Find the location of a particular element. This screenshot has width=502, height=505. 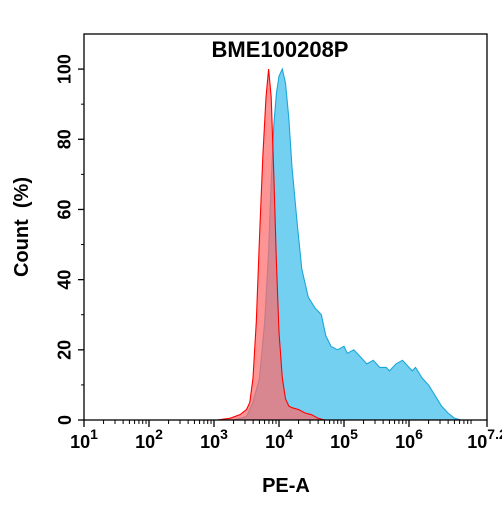

x-axis: 10¹ 10² 10³ 10⁴ 10⁵ 10⁶ 107.2 is located at coordinates (286, 436).